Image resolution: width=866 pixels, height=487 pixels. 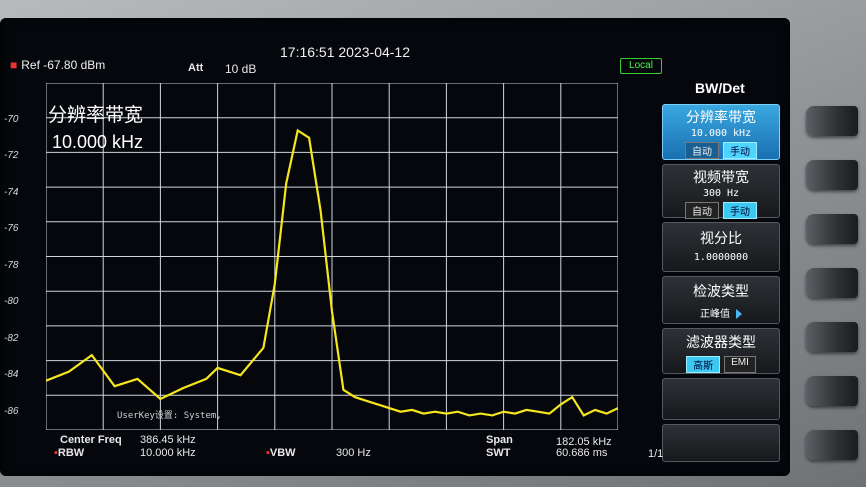 I want to click on userkey-status: UserKey设置: System,, so click(x=169, y=416).